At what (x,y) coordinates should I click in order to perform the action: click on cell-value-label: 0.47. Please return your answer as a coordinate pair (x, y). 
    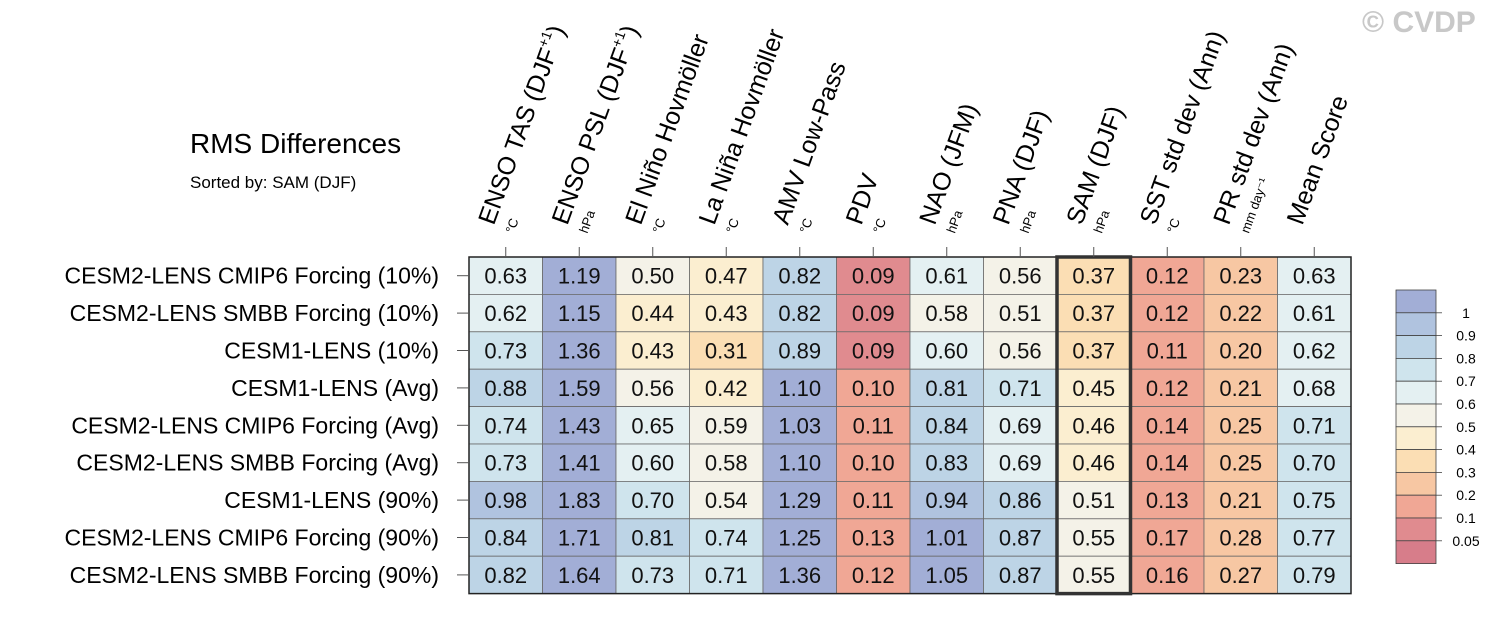
    Looking at the image, I should click on (726, 276).